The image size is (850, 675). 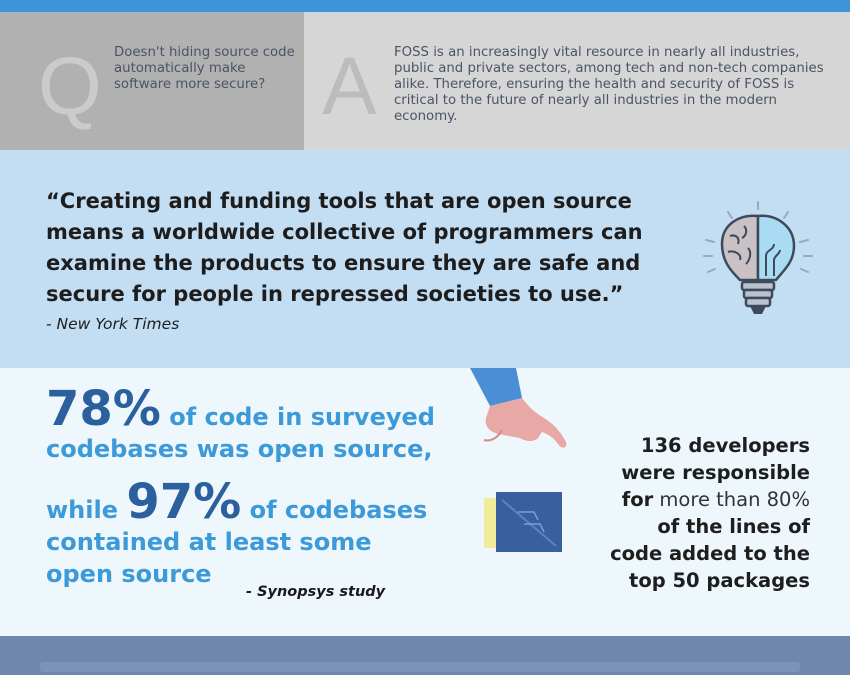 I want to click on stat2-percent: 97%, so click(x=184, y=502).